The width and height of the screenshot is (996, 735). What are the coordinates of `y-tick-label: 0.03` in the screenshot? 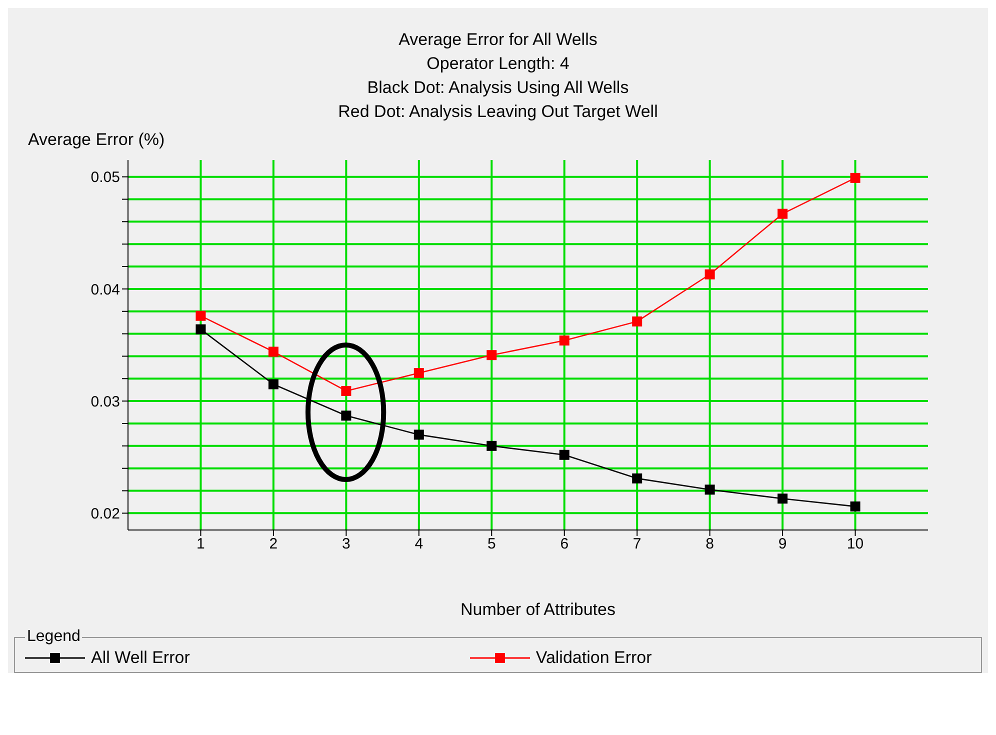 It's located at (105, 401).